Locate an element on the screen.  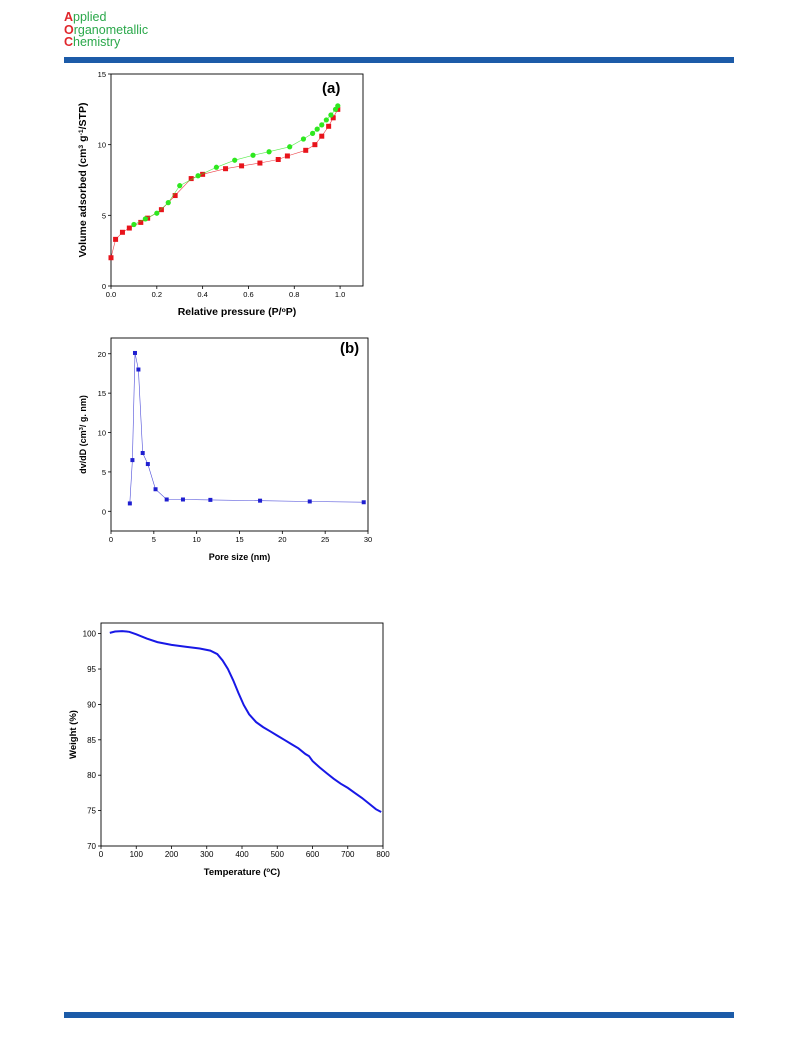
y-axis-label: Volume adsorbed (cm3 g-1/STP) is located at coordinates (83, 180).